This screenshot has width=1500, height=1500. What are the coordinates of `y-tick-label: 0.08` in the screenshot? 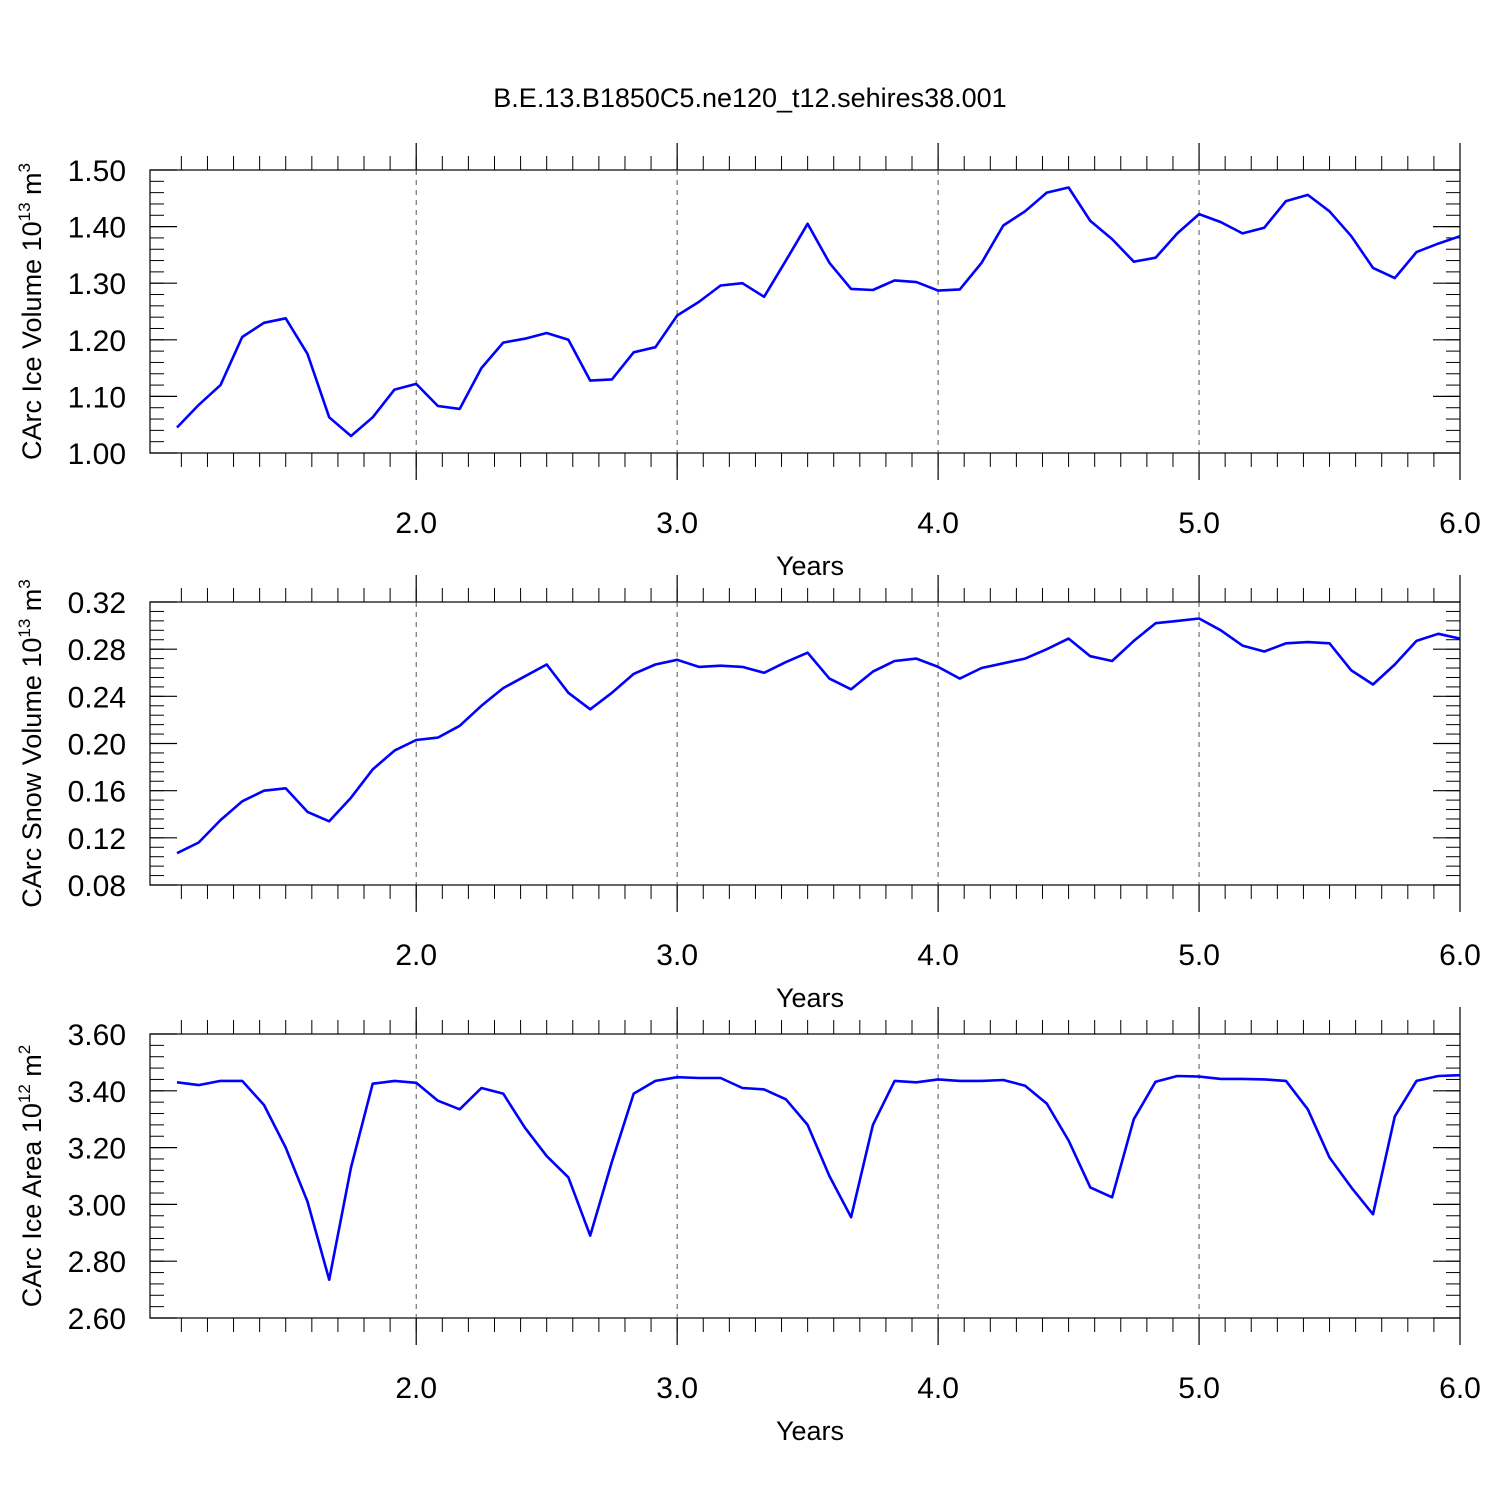 It's located at (97, 886).